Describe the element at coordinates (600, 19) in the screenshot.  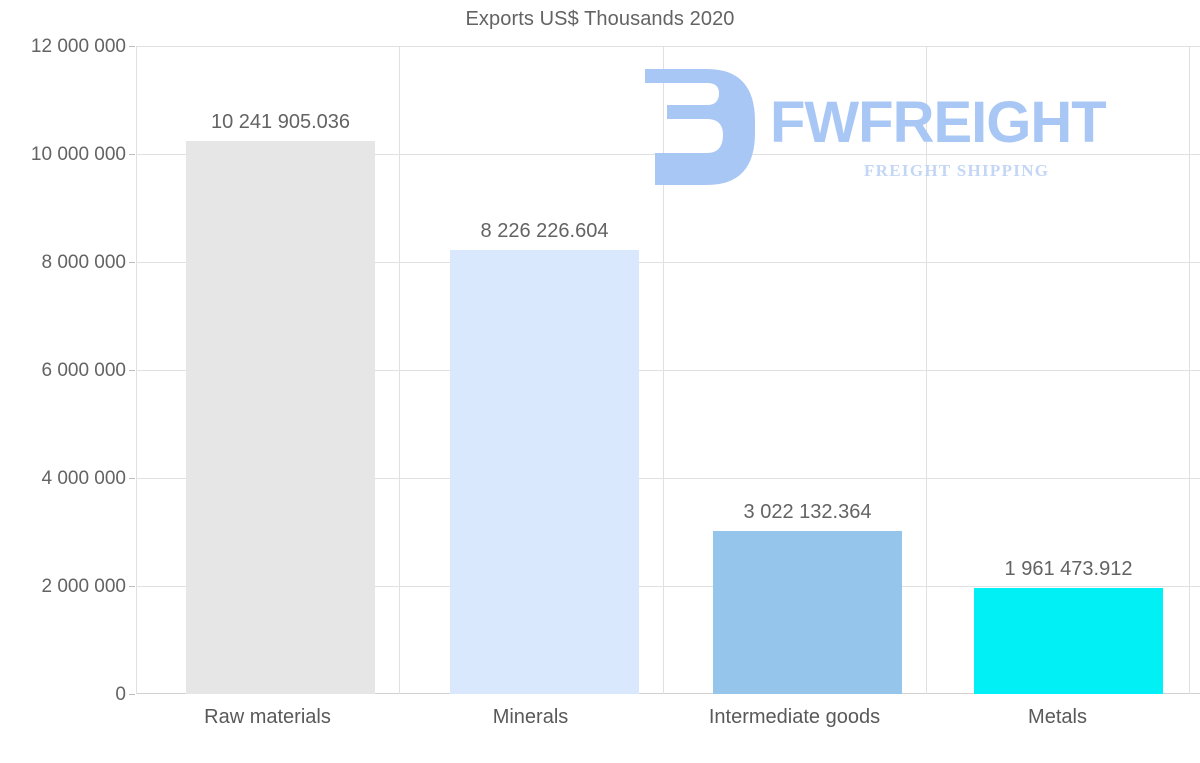
I see `chart-title: Exports US$ Thousands 2020` at that location.